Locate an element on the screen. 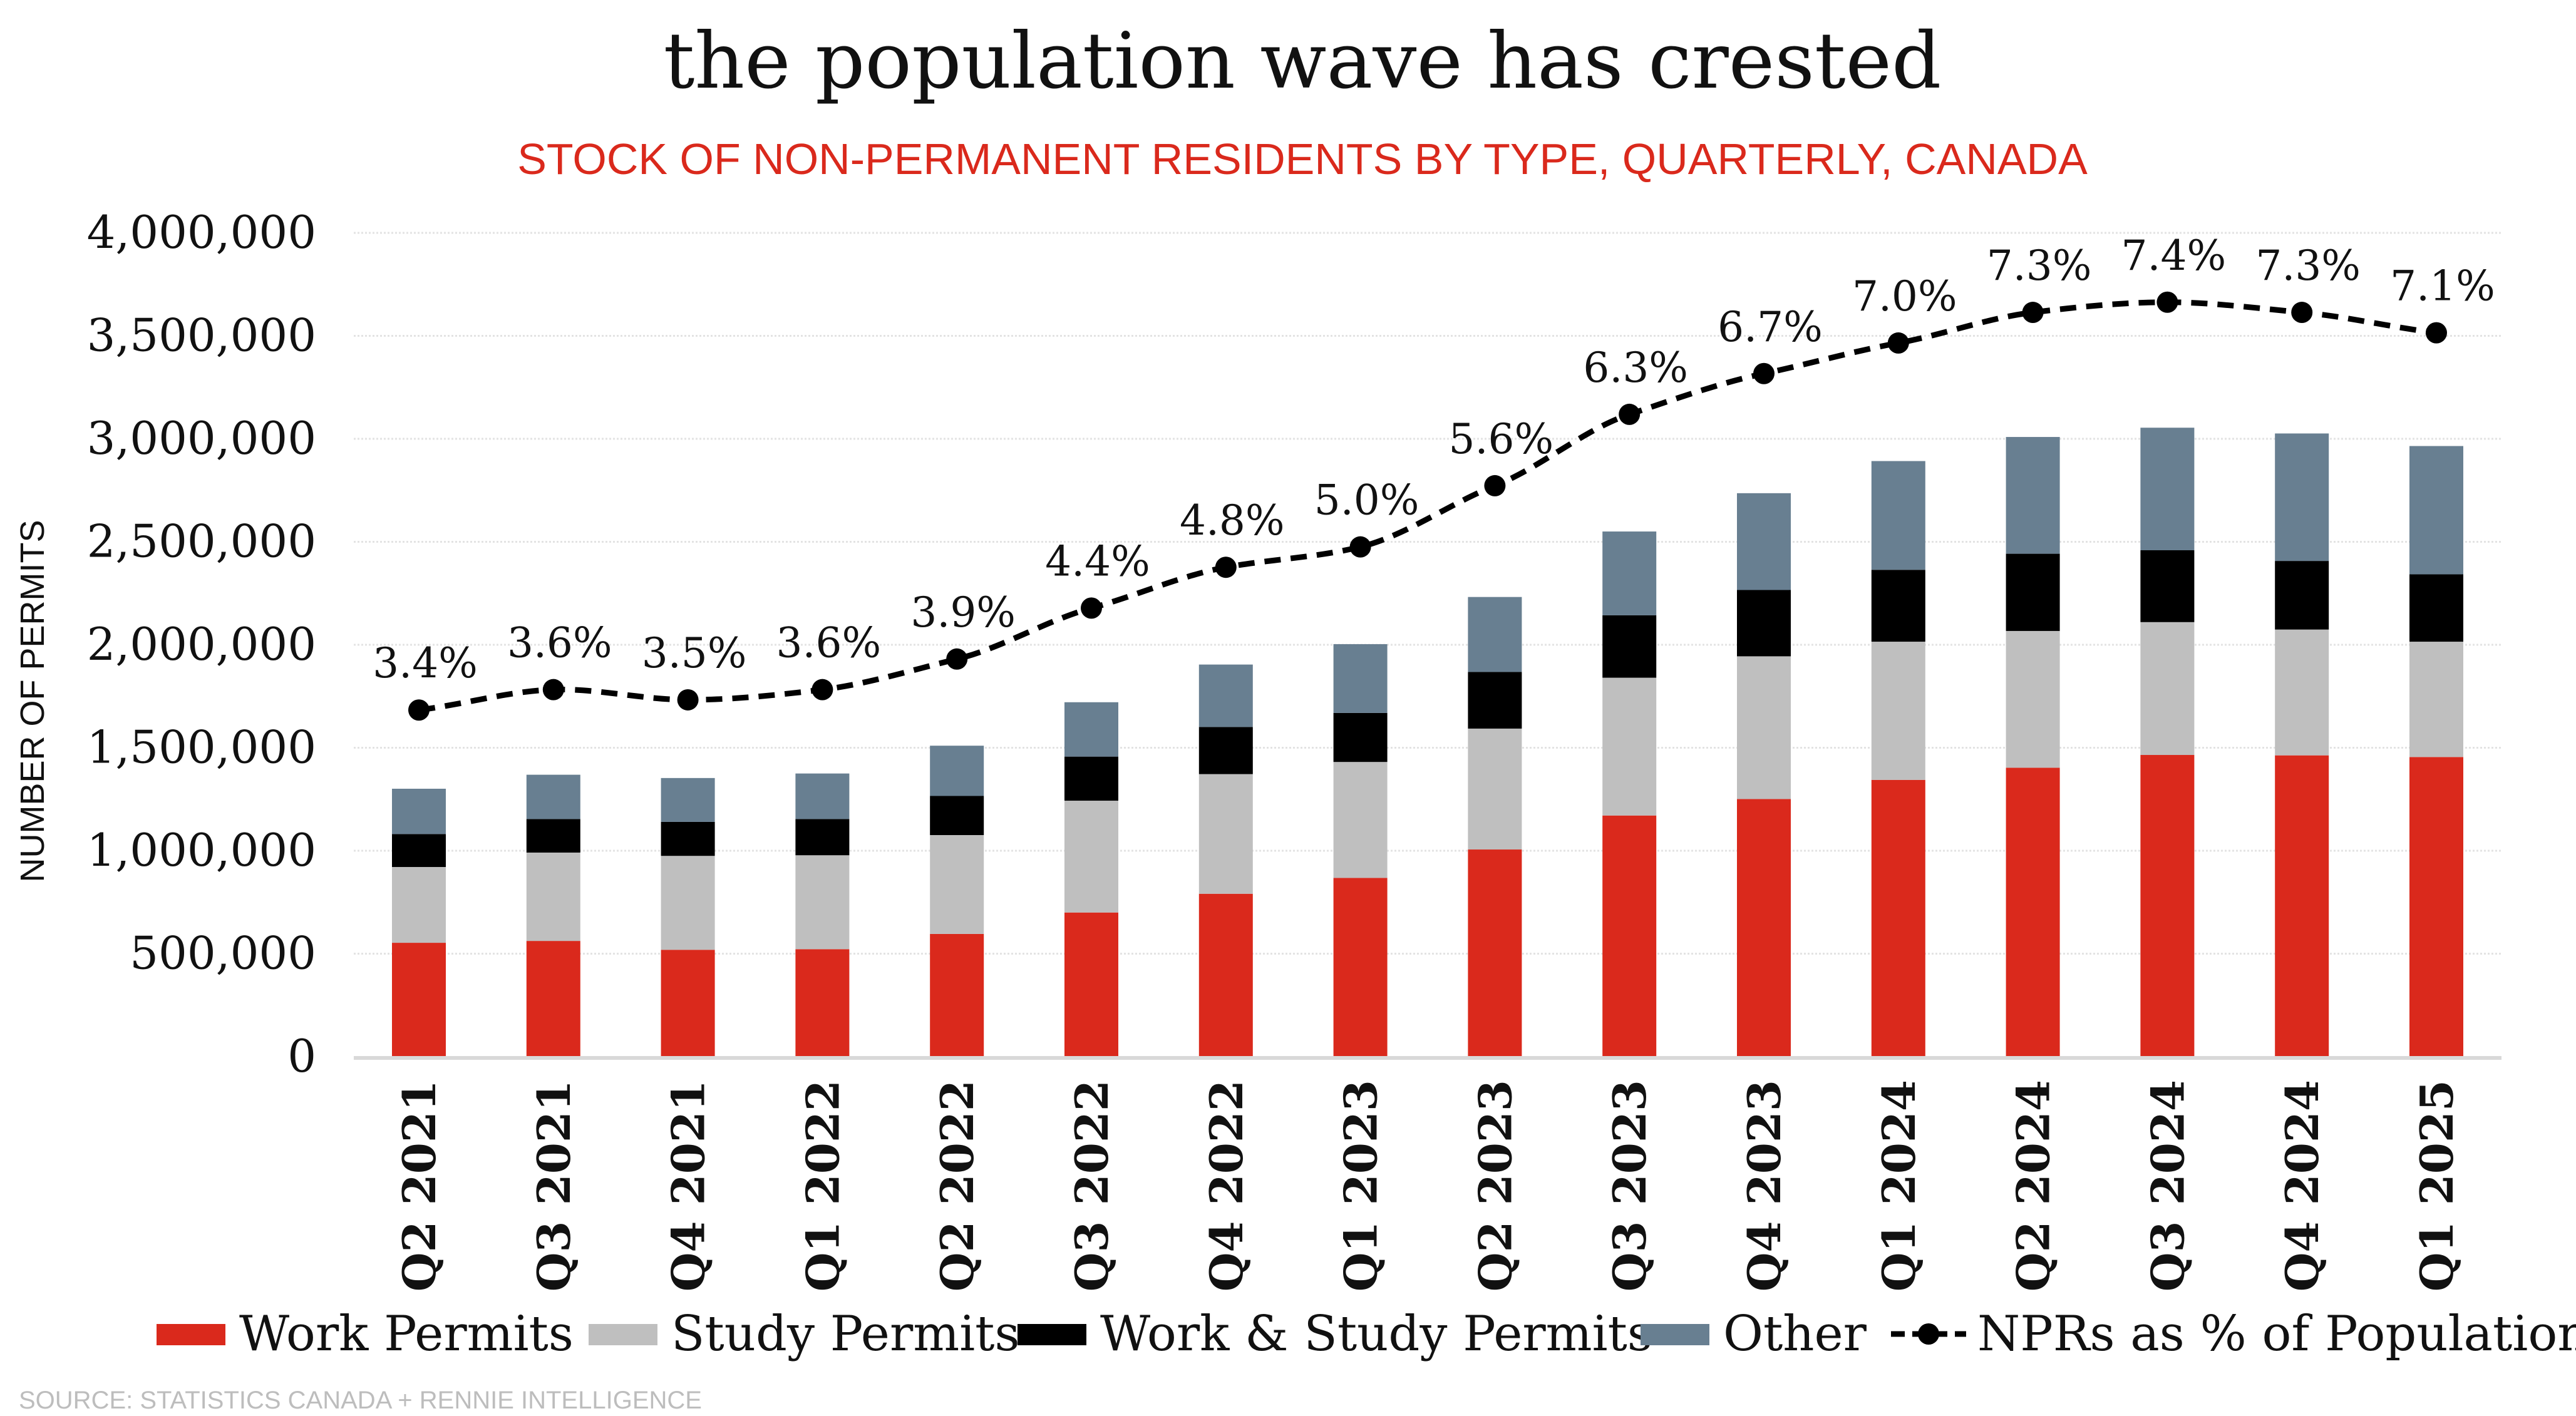 The height and width of the screenshot is (1416, 2576). x-tick-label: Q2 2021 is located at coordinates (419, 1185).